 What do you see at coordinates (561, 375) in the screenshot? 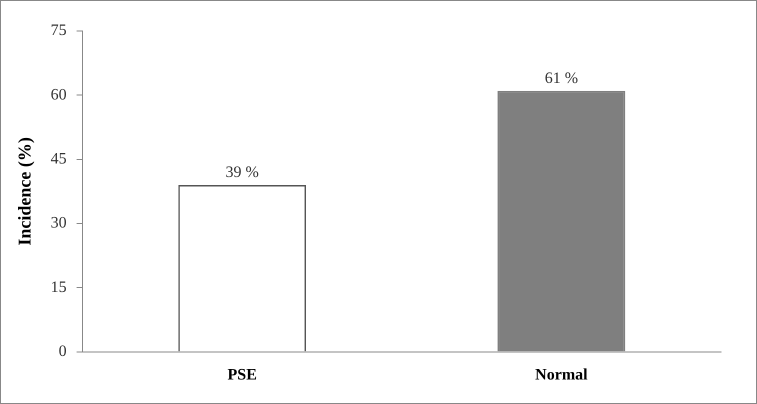
I see `x-tick-label: Normal` at bounding box center [561, 375].